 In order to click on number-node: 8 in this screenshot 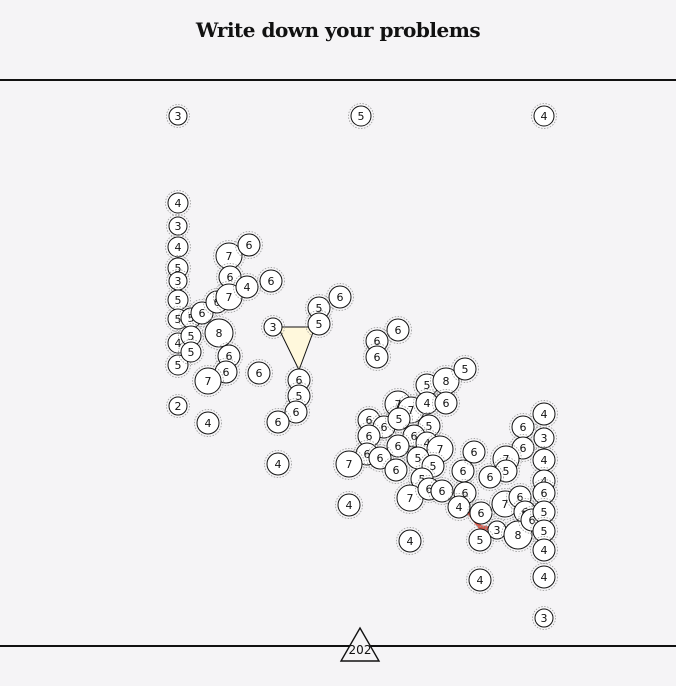, I will do `click(219, 333)`.